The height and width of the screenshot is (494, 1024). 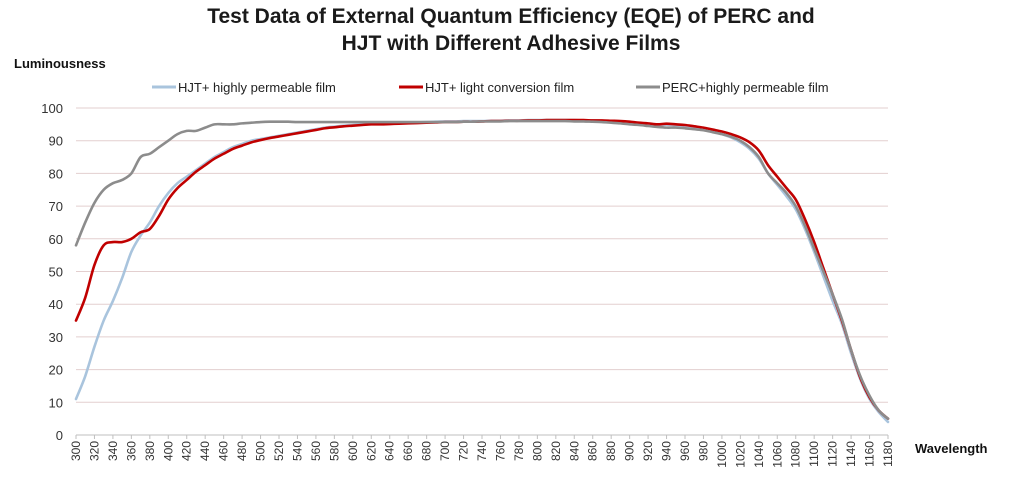 What do you see at coordinates (353, 451) in the screenshot?
I see `x-tick-label: 600` at bounding box center [353, 451].